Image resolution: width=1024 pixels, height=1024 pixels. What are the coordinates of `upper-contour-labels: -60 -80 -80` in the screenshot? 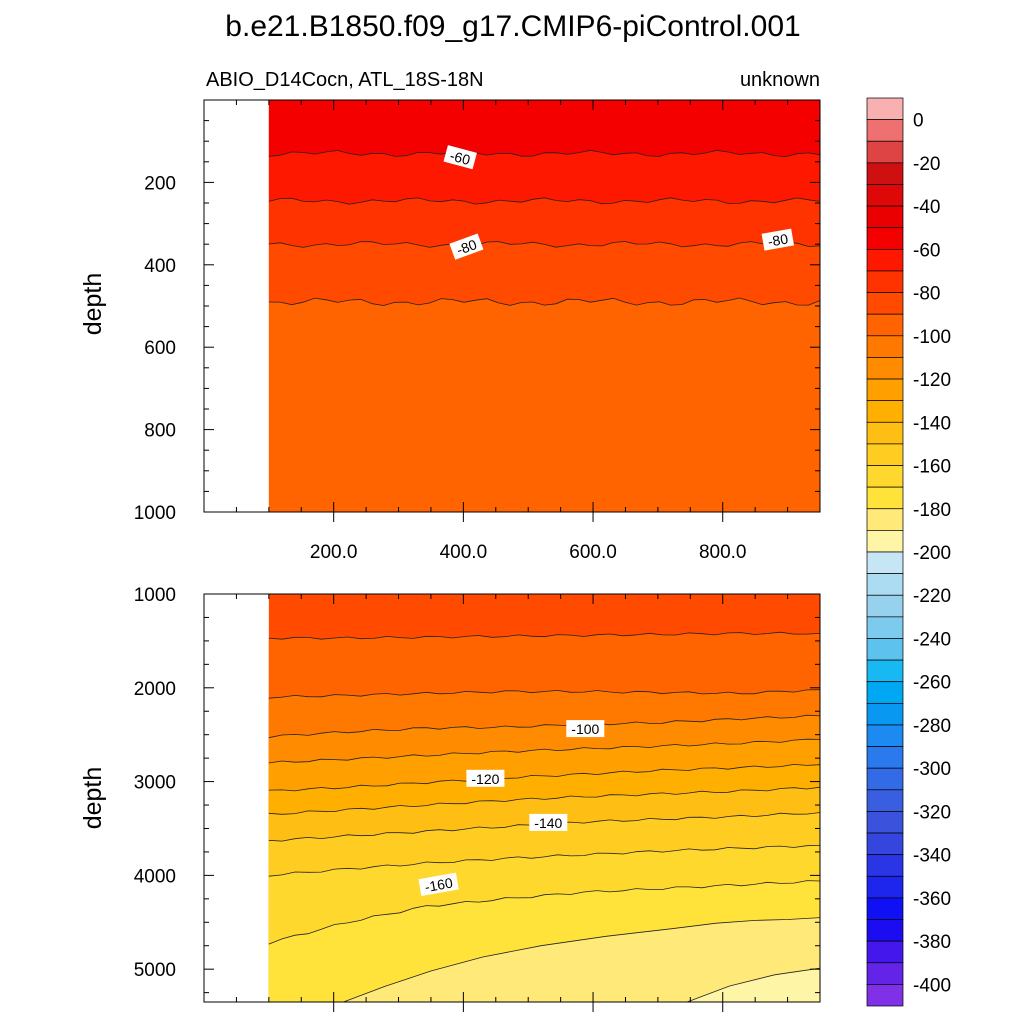 It's located at (619, 202).